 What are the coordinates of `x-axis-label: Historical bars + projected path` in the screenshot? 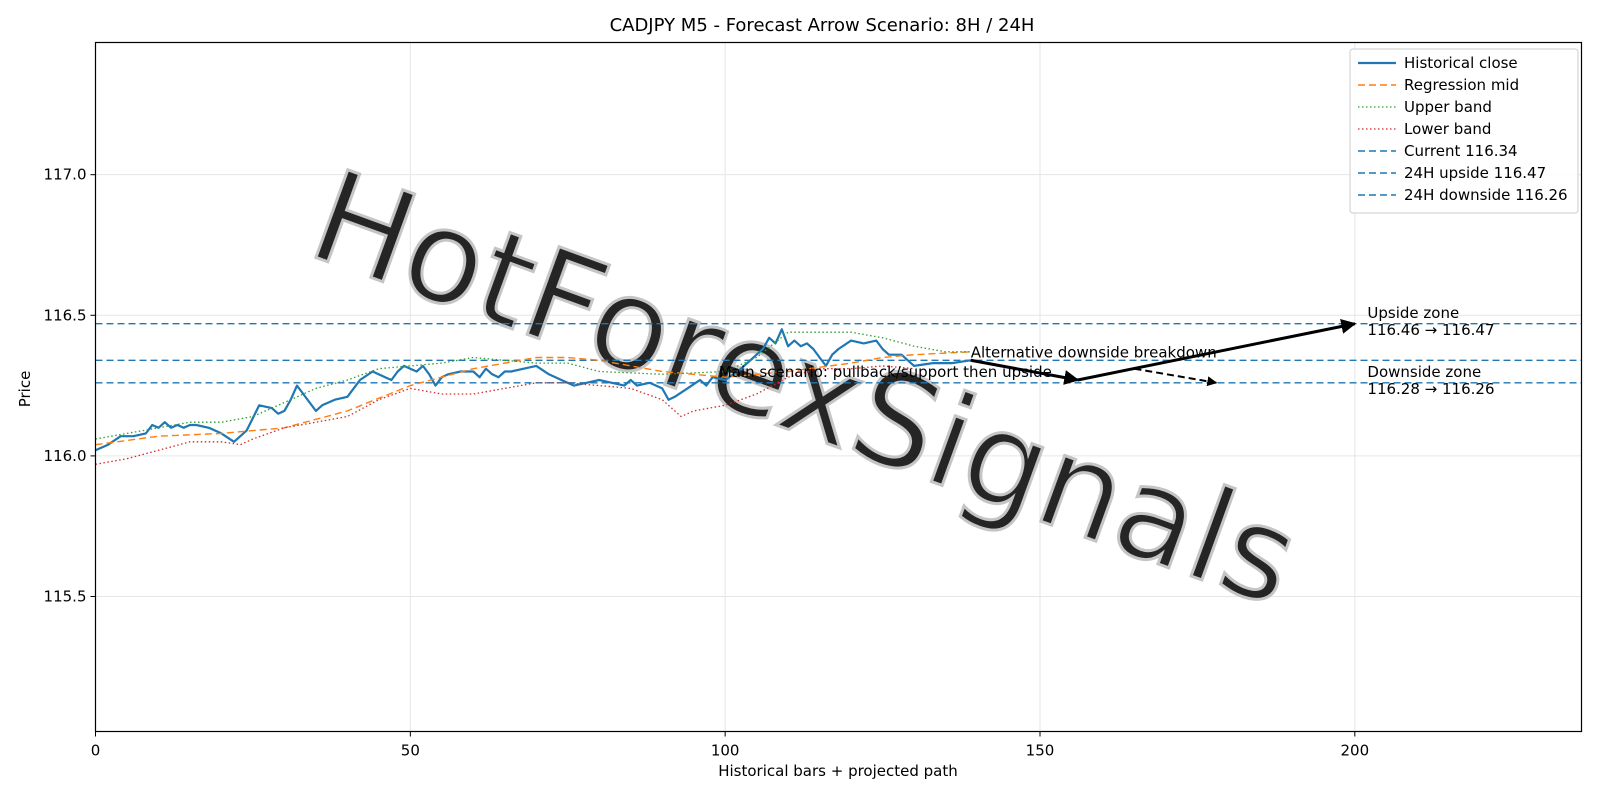 It's located at (838, 771).